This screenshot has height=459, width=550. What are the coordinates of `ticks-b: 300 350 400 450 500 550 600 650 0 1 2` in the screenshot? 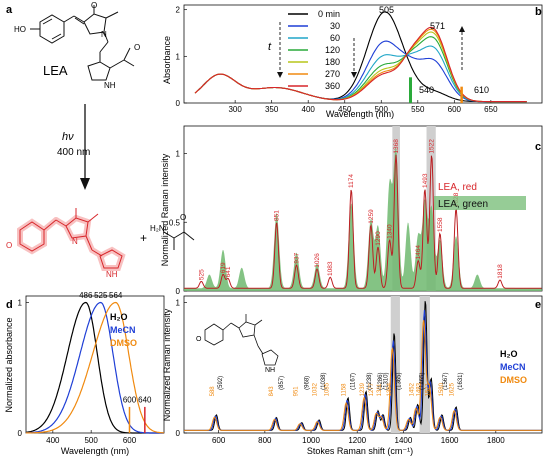 It's located at (337, 60).